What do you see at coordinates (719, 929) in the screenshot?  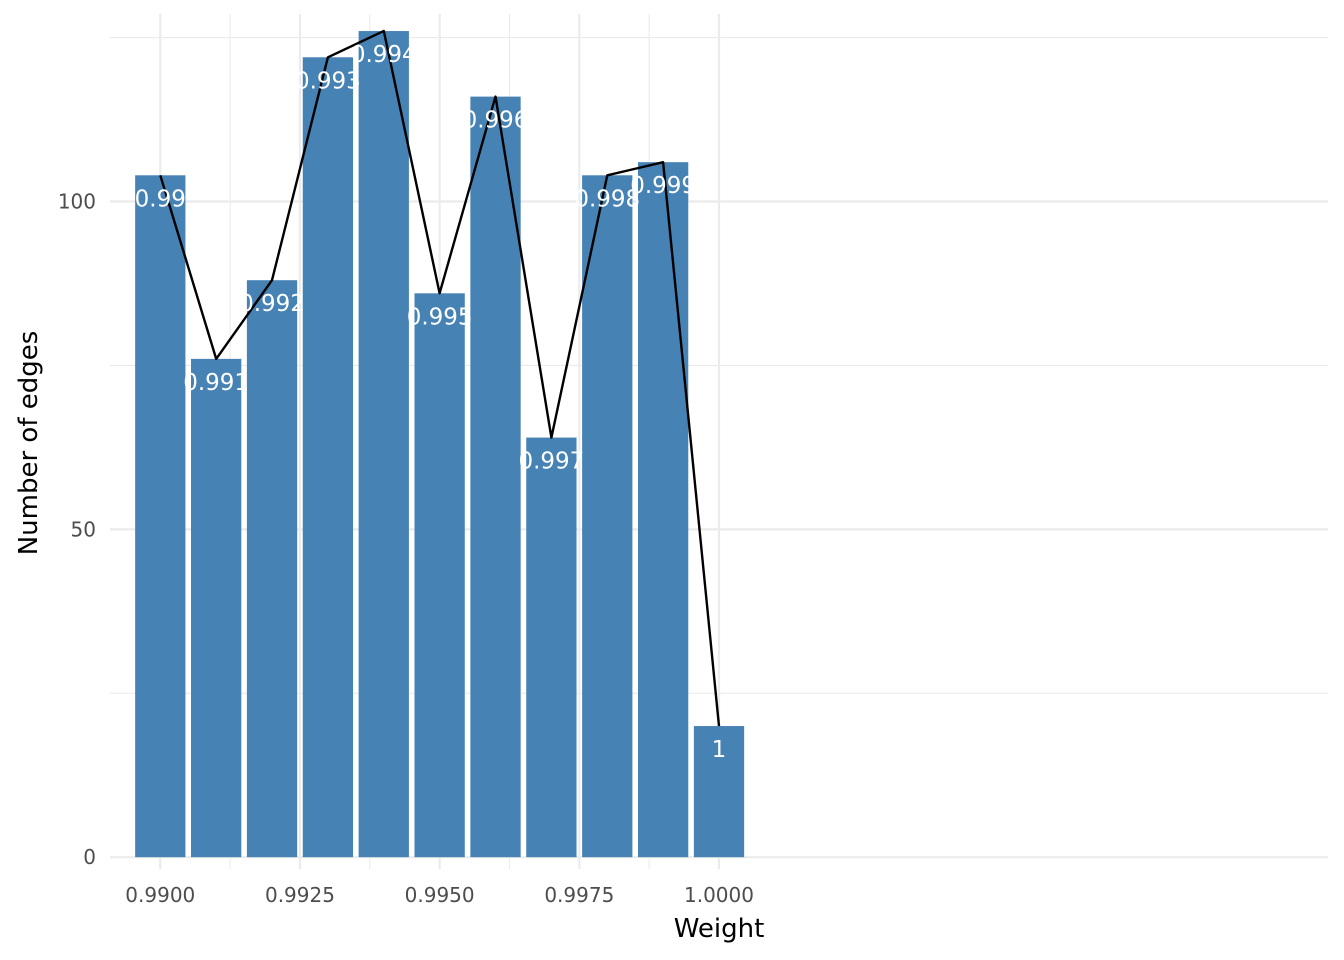 I see `x-axis-title: Weight` at bounding box center [719, 929].